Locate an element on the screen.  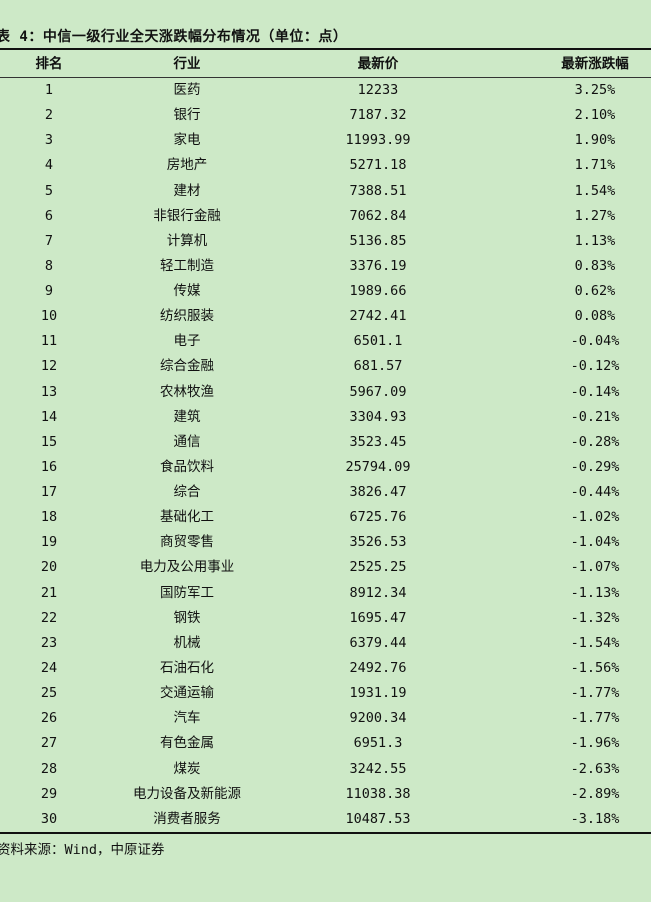
price-cell: 9200.34 is located at coordinates (378, 718).